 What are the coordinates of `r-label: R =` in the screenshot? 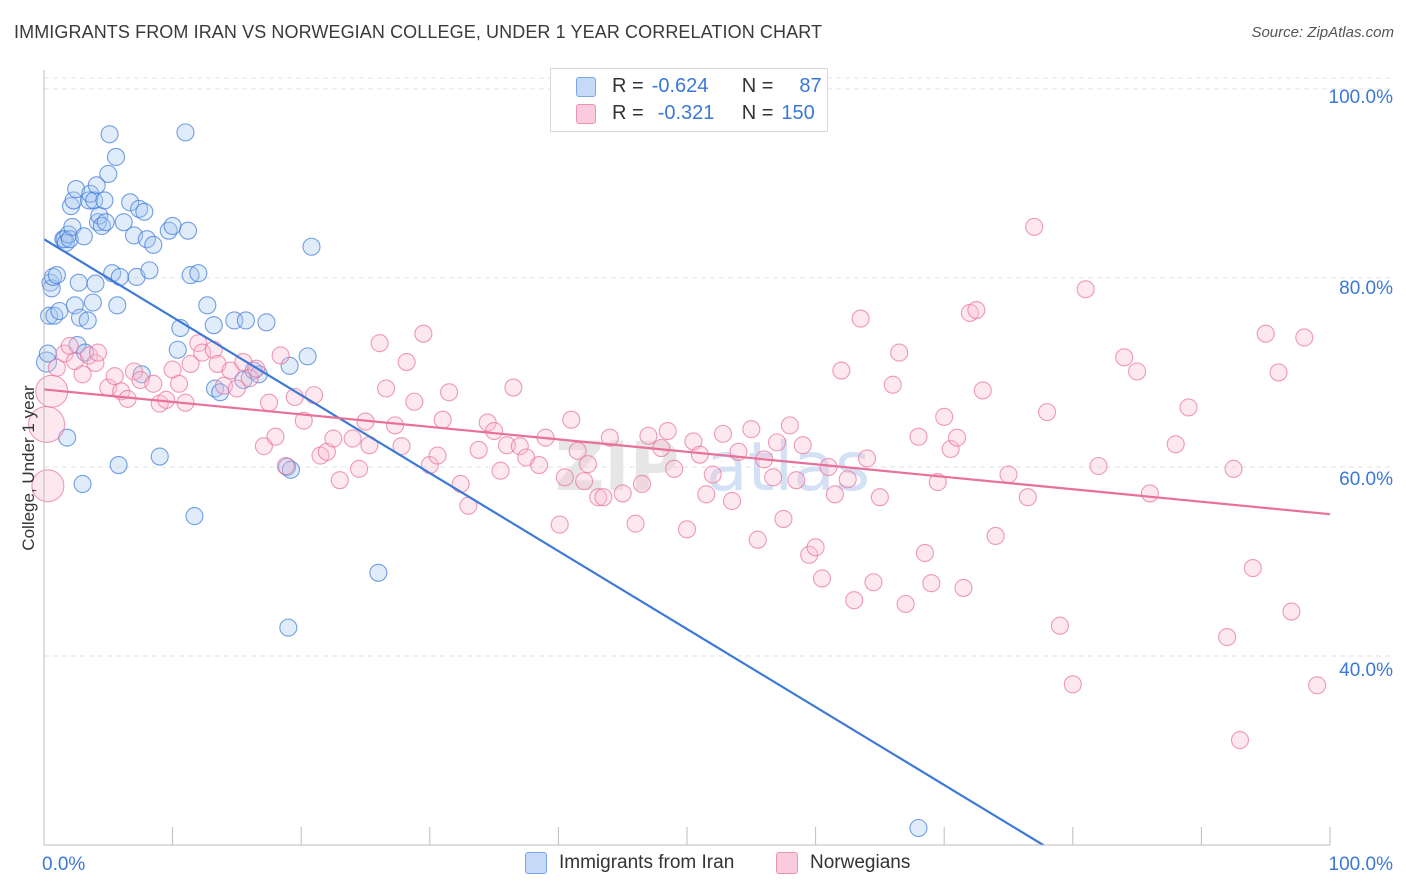 It's located at (628, 86).